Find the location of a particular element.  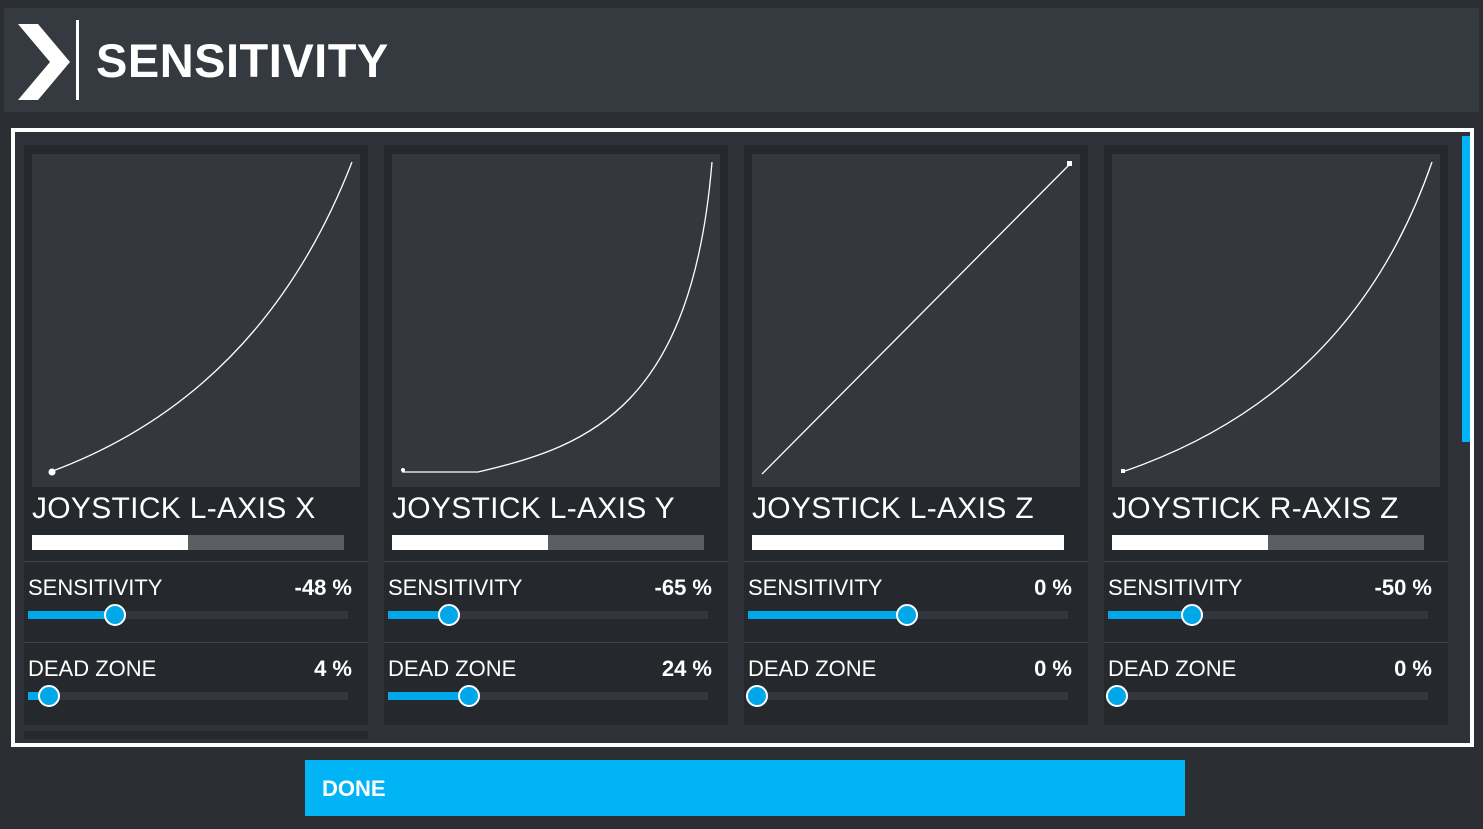

axis-card-next-row is located at coordinates (196, 735).